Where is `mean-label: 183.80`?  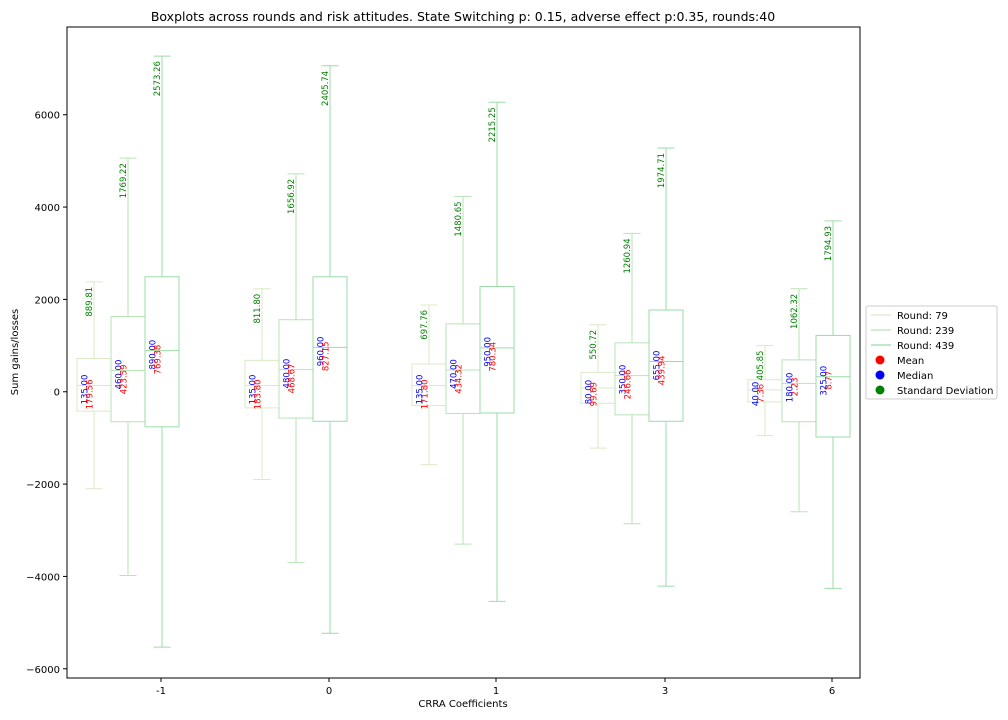 mean-label: 183.80 is located at coordinates (259, 395).